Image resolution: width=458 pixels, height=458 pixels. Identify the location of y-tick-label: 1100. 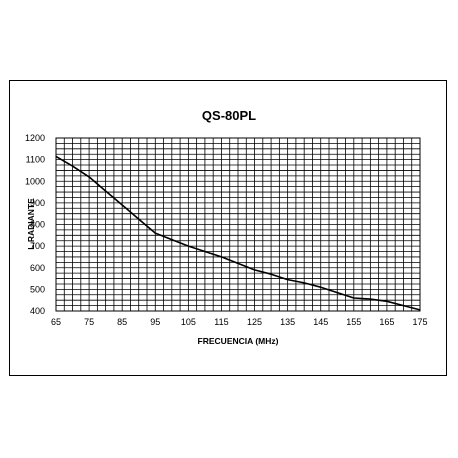
(35, 160).